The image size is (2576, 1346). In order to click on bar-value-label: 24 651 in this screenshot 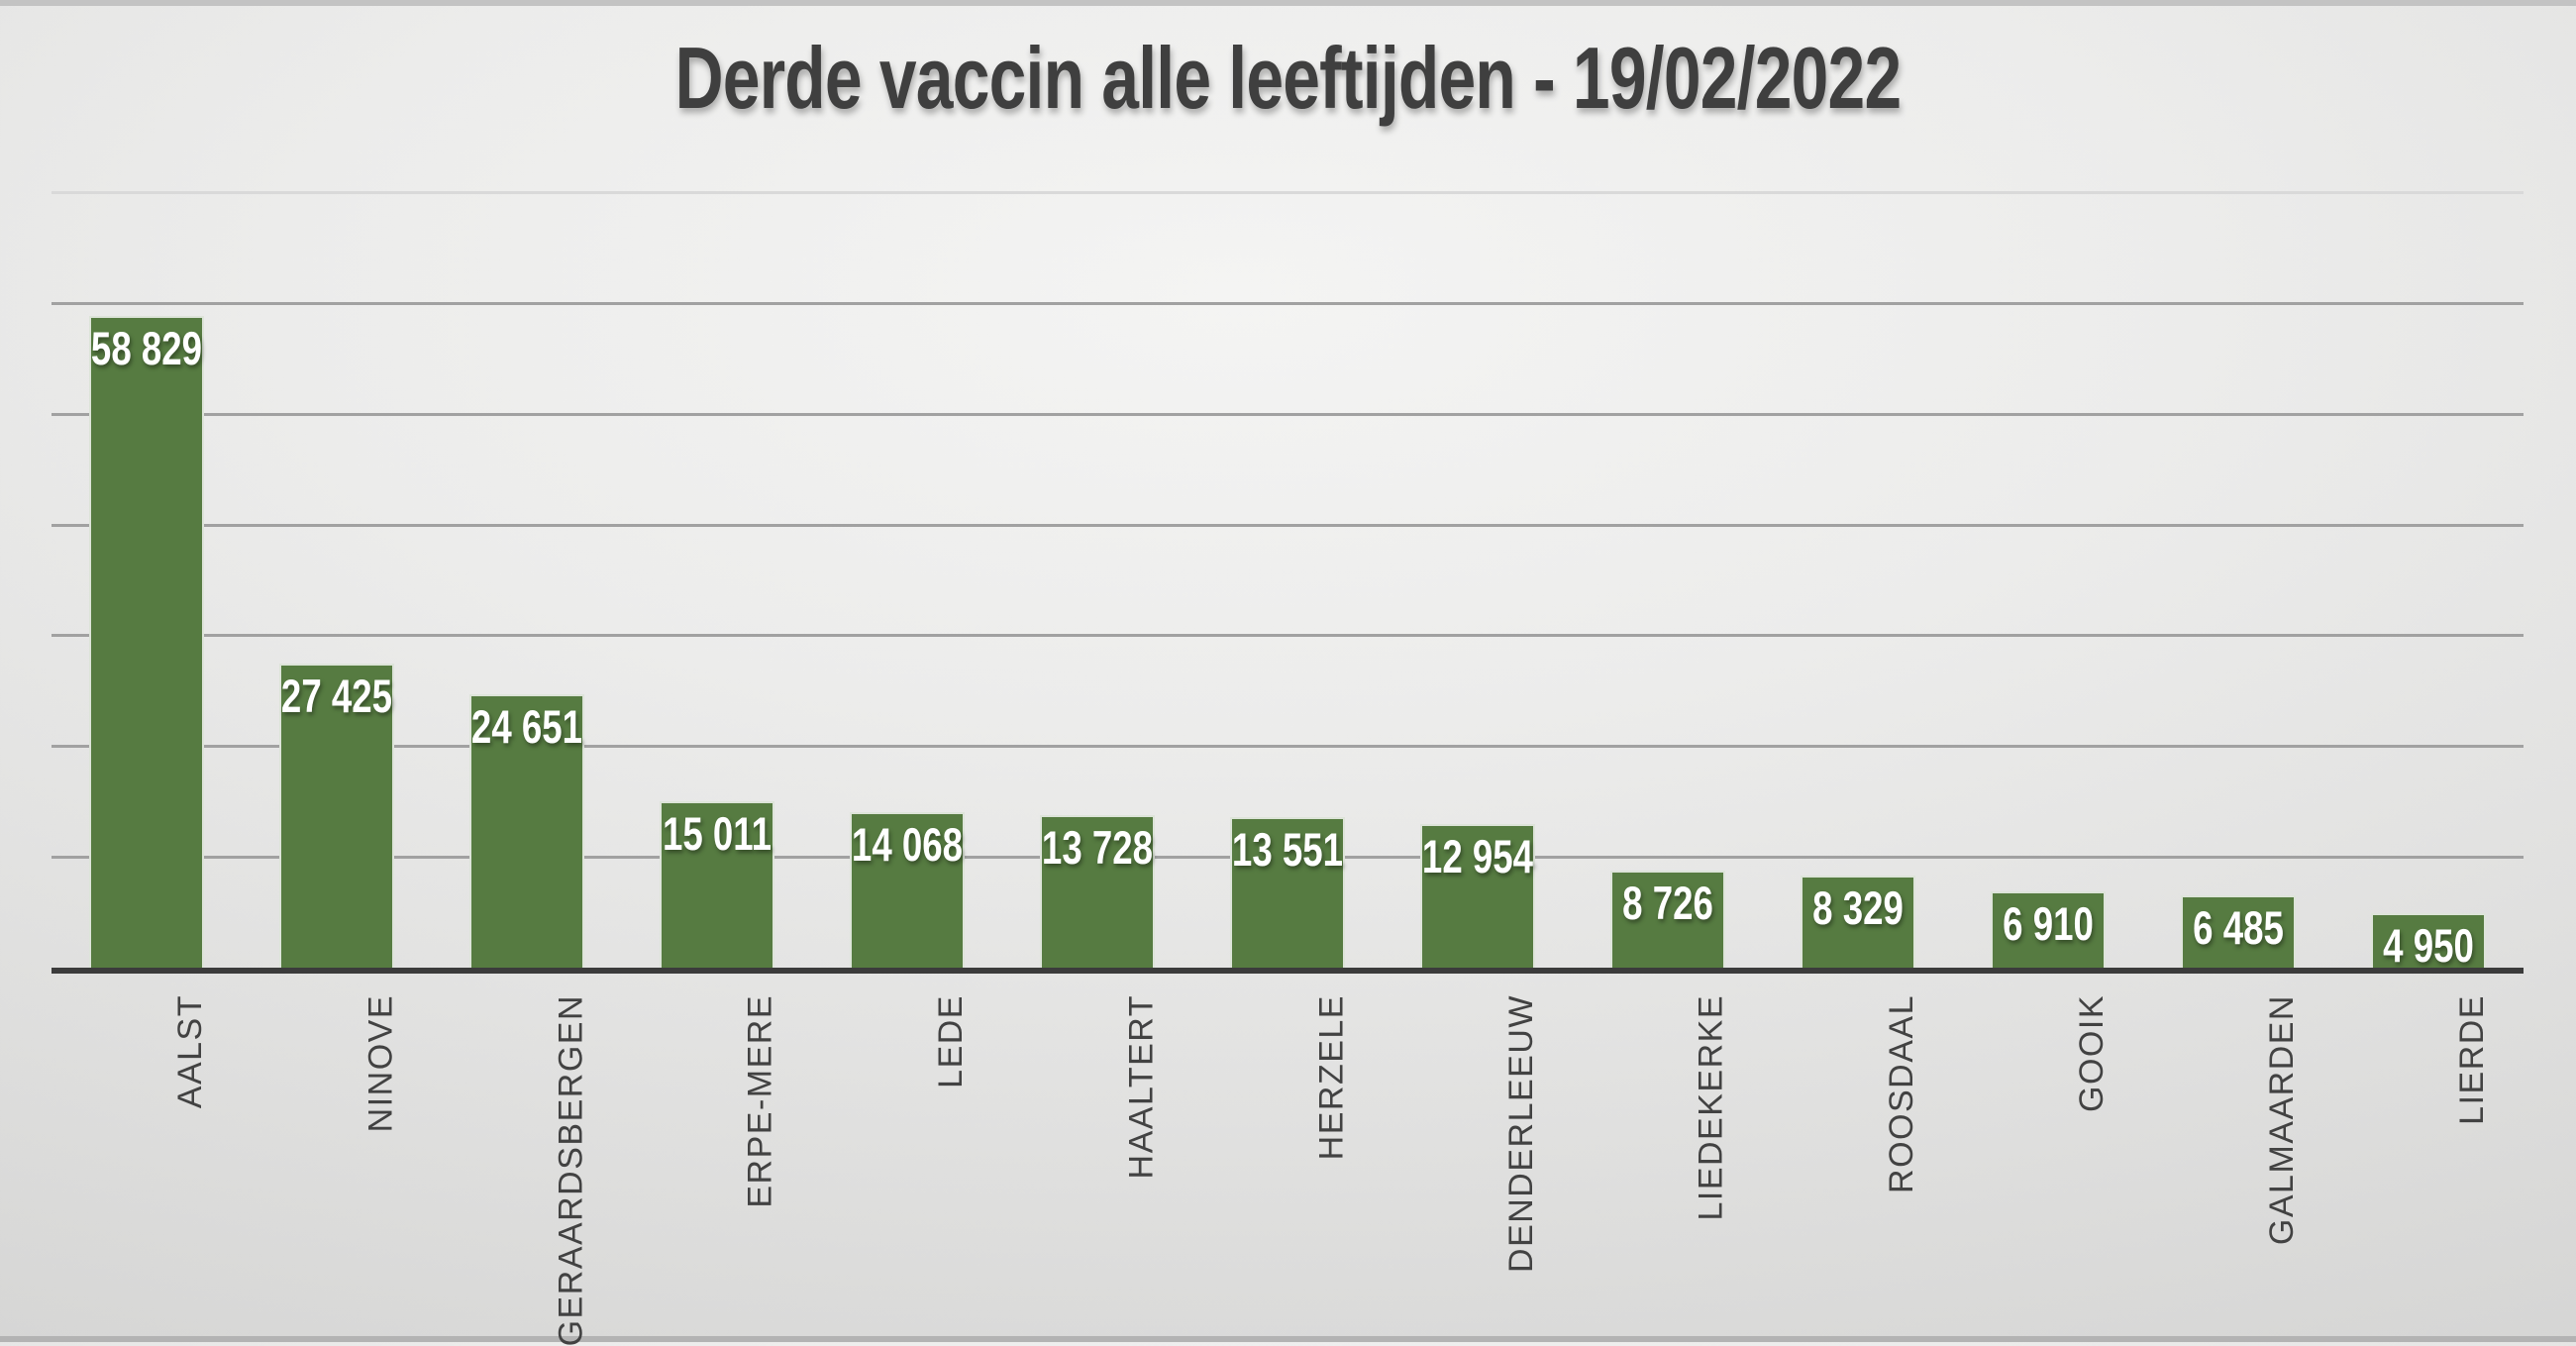, I will do `click(526, 727)`.